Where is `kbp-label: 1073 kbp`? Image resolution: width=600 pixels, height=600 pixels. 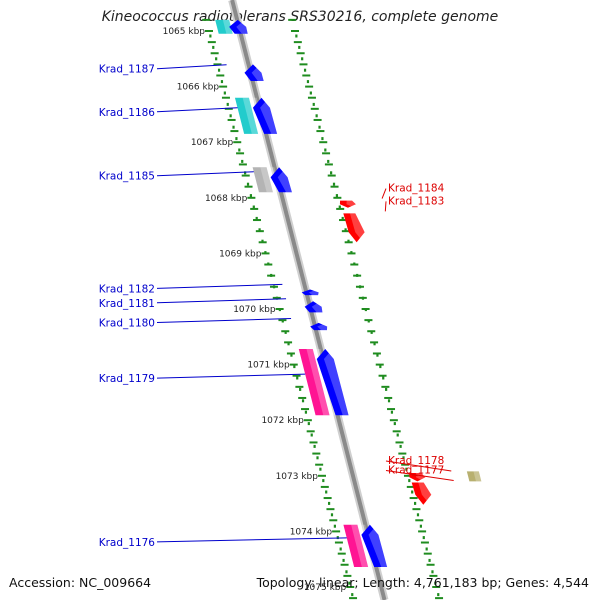 kbp-label: 1073 kbp is located at coordinates (297, 477).